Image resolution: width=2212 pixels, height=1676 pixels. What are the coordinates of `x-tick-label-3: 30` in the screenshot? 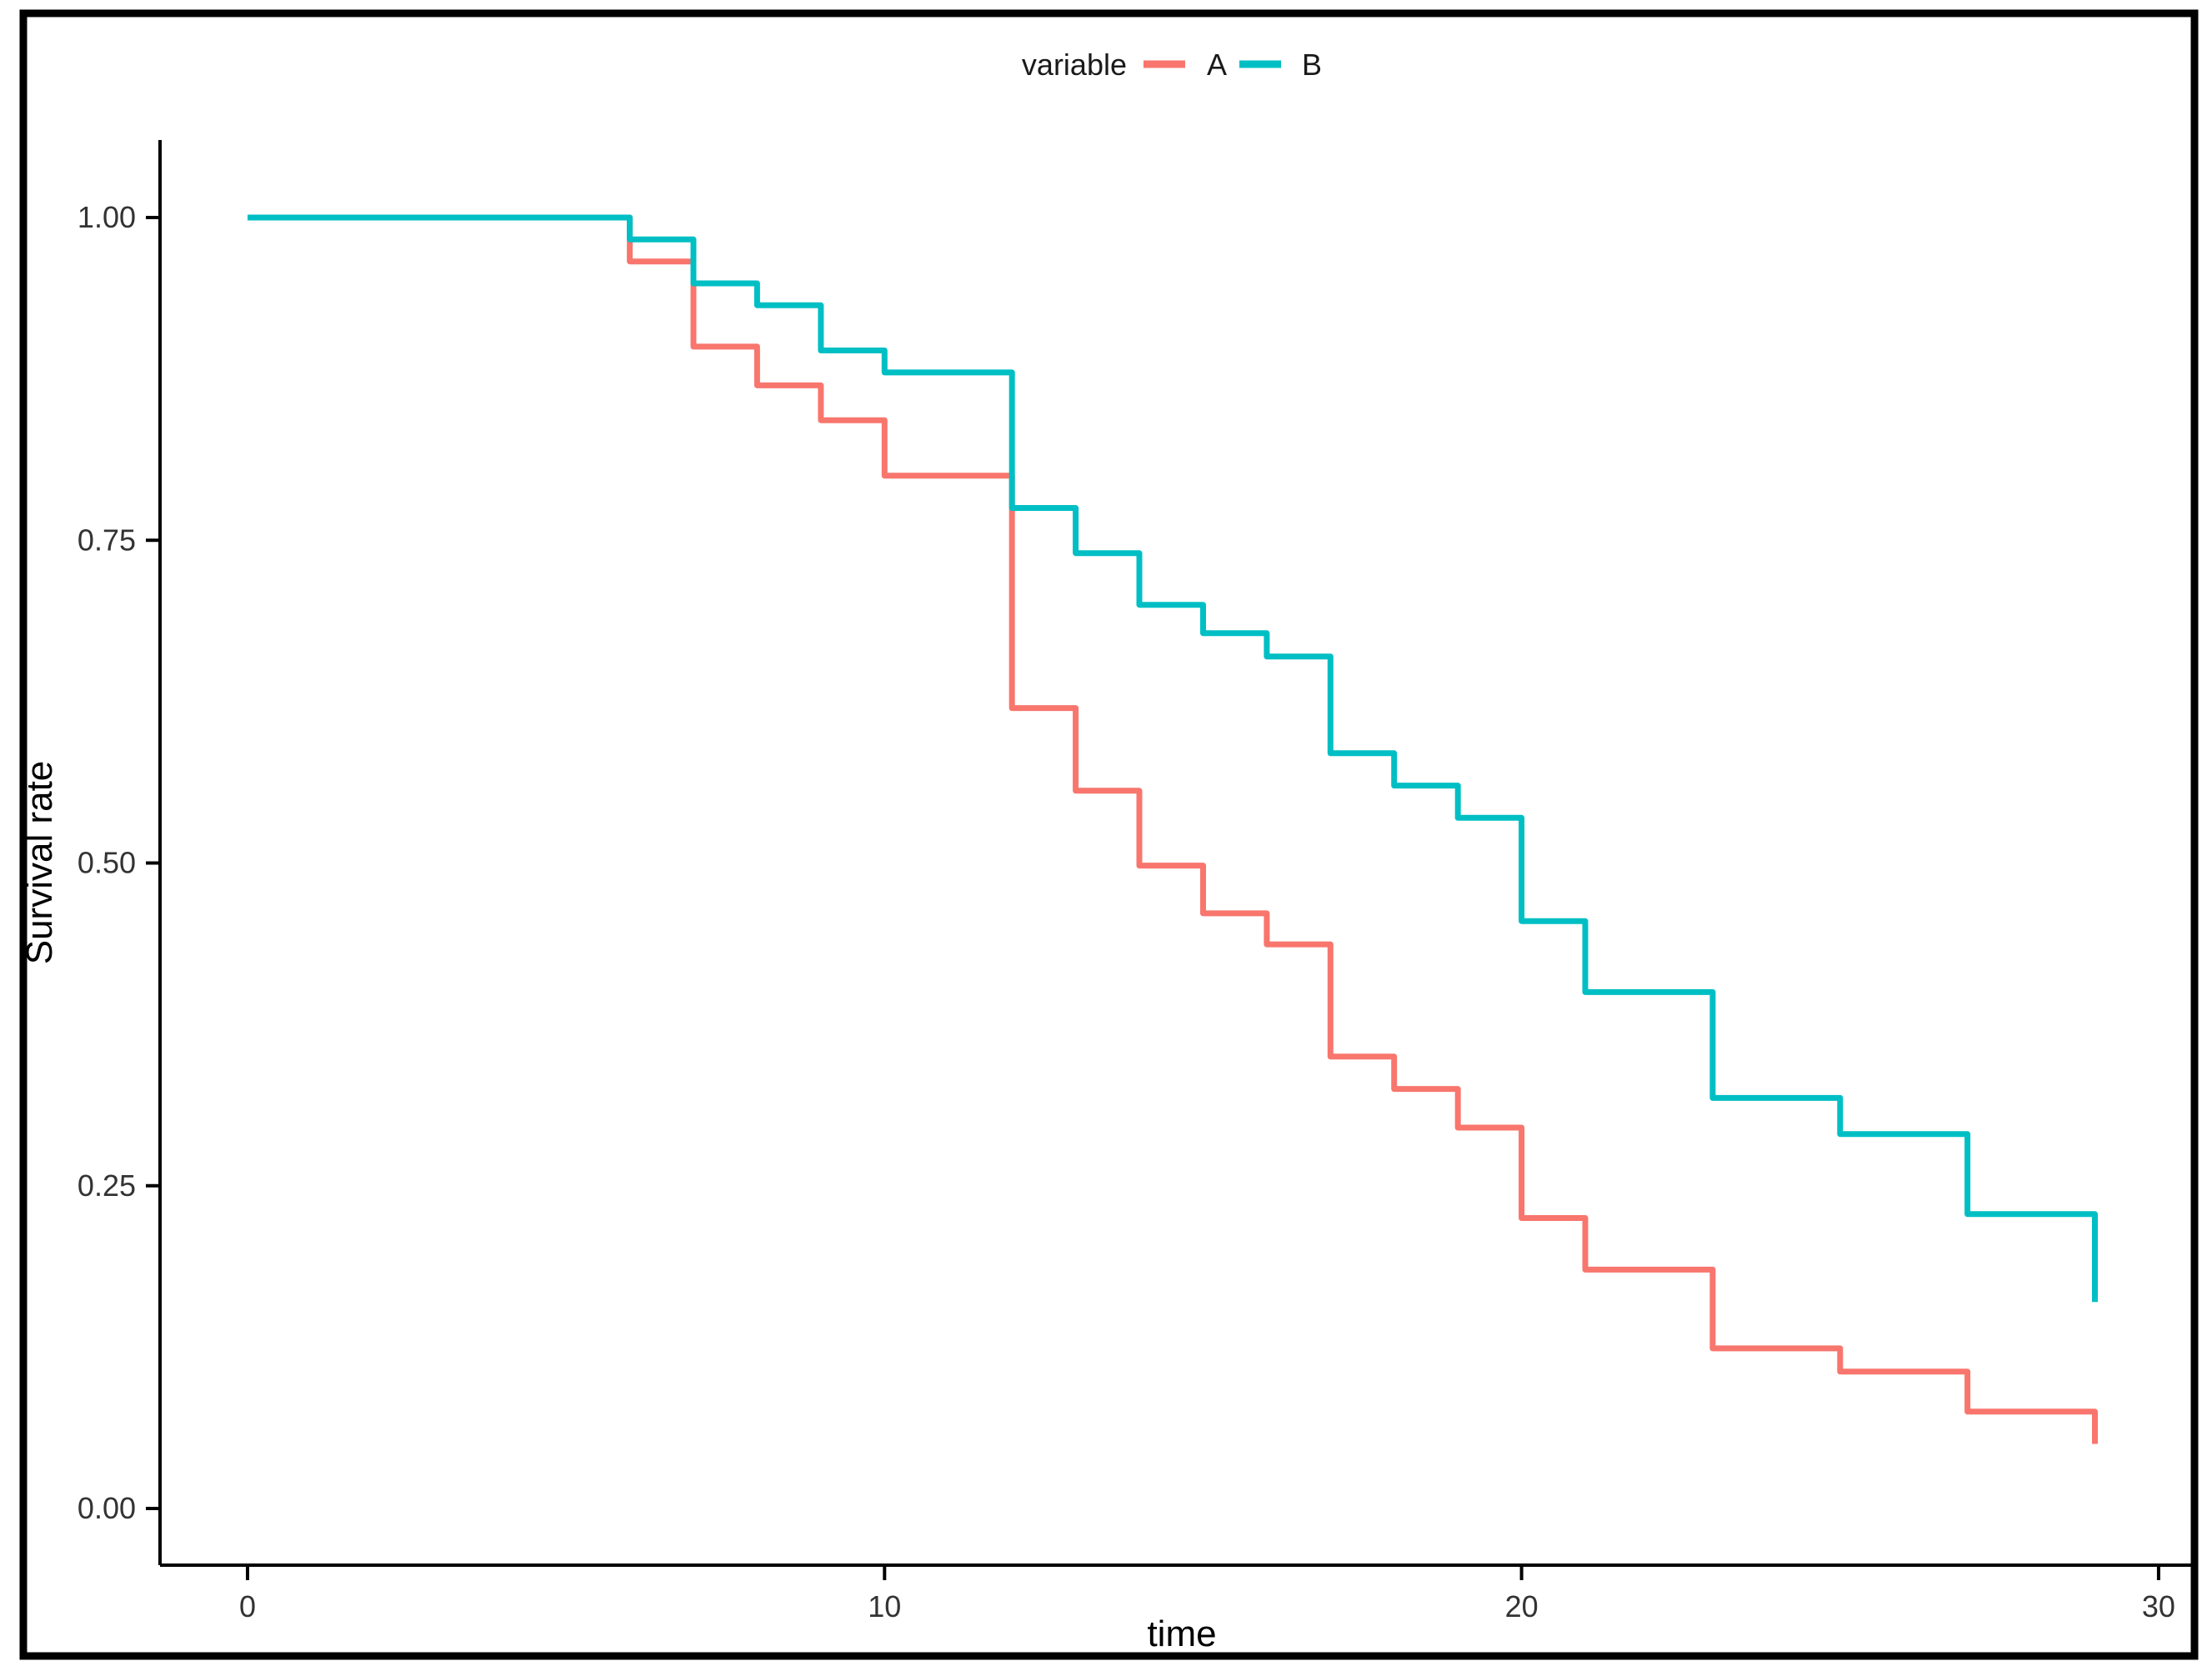 It's located at (2158, 1606).